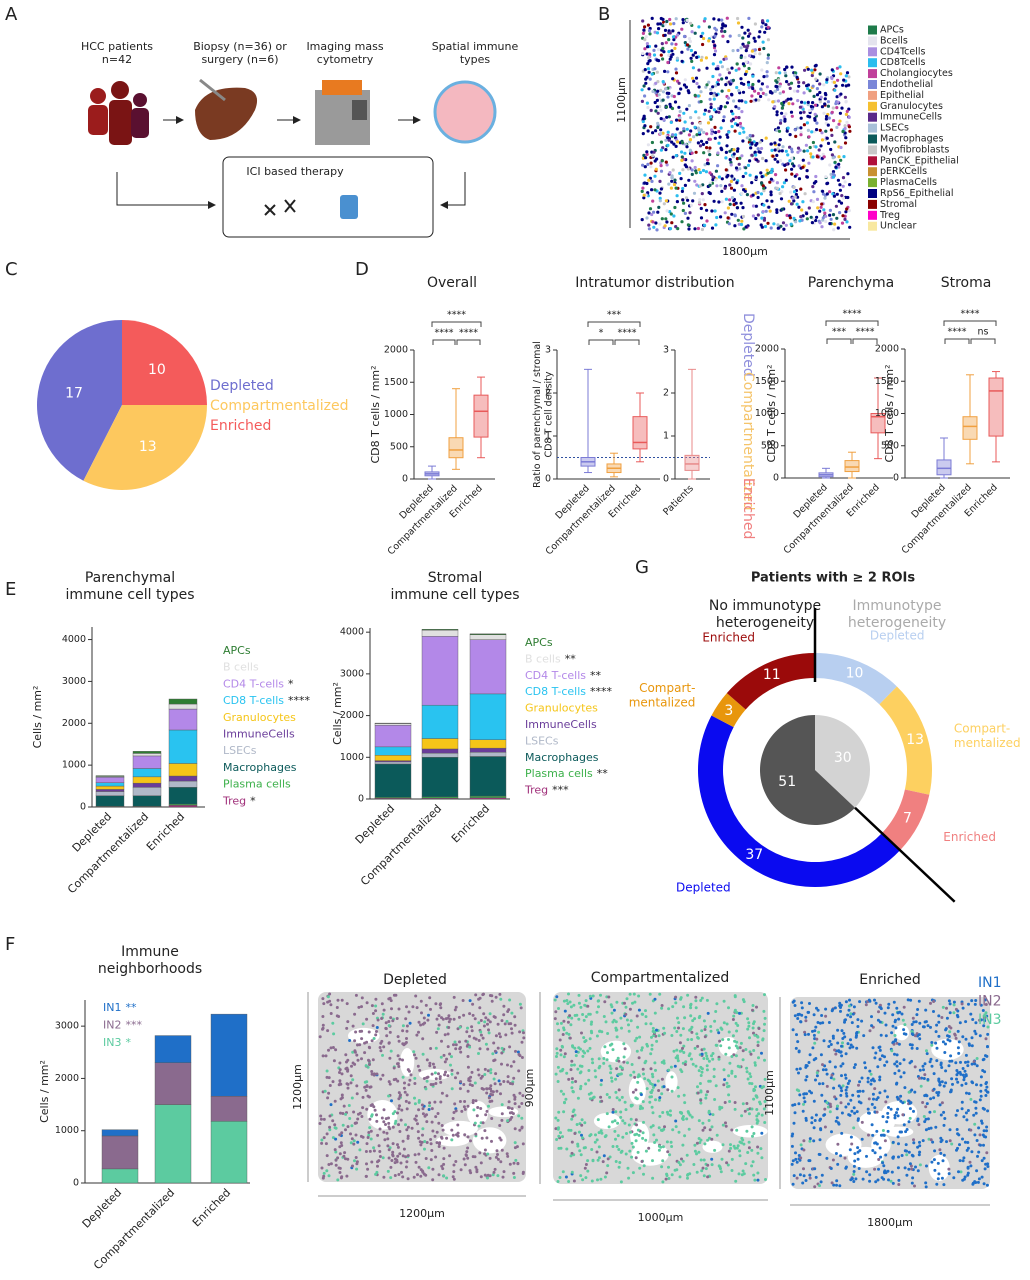 Image resolution: width=1030 pixels, height=1280 pixels. Describe the element at coordinates (970, 428) in the screenshot. I see `box` at that location.